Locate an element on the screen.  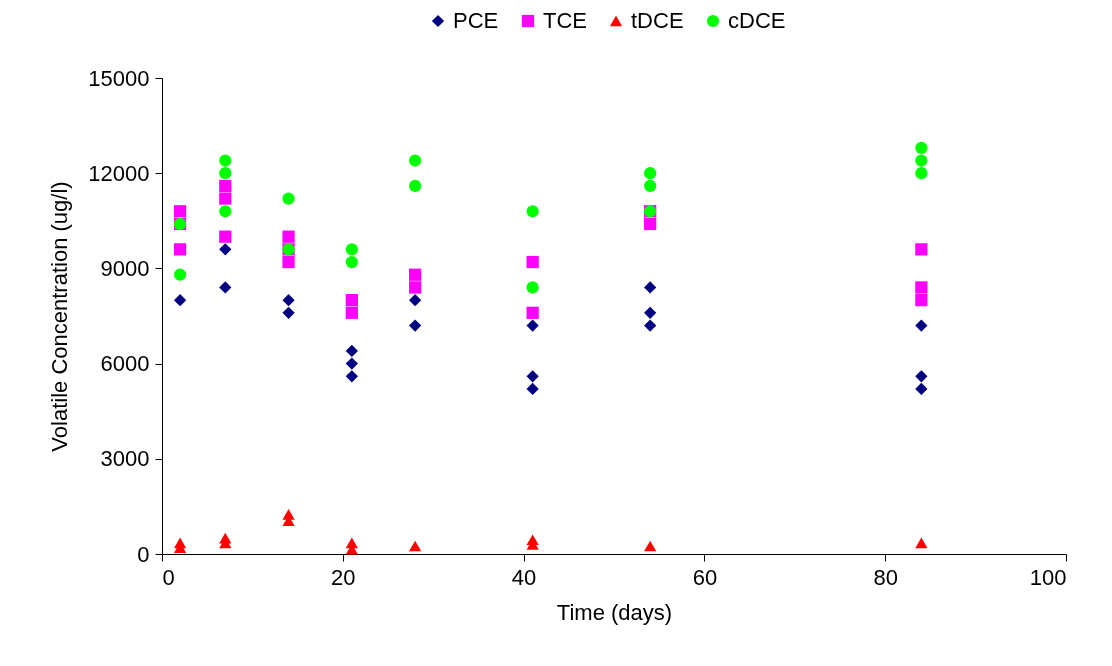
legend-label: PCE is located at coordinates (476, 20).